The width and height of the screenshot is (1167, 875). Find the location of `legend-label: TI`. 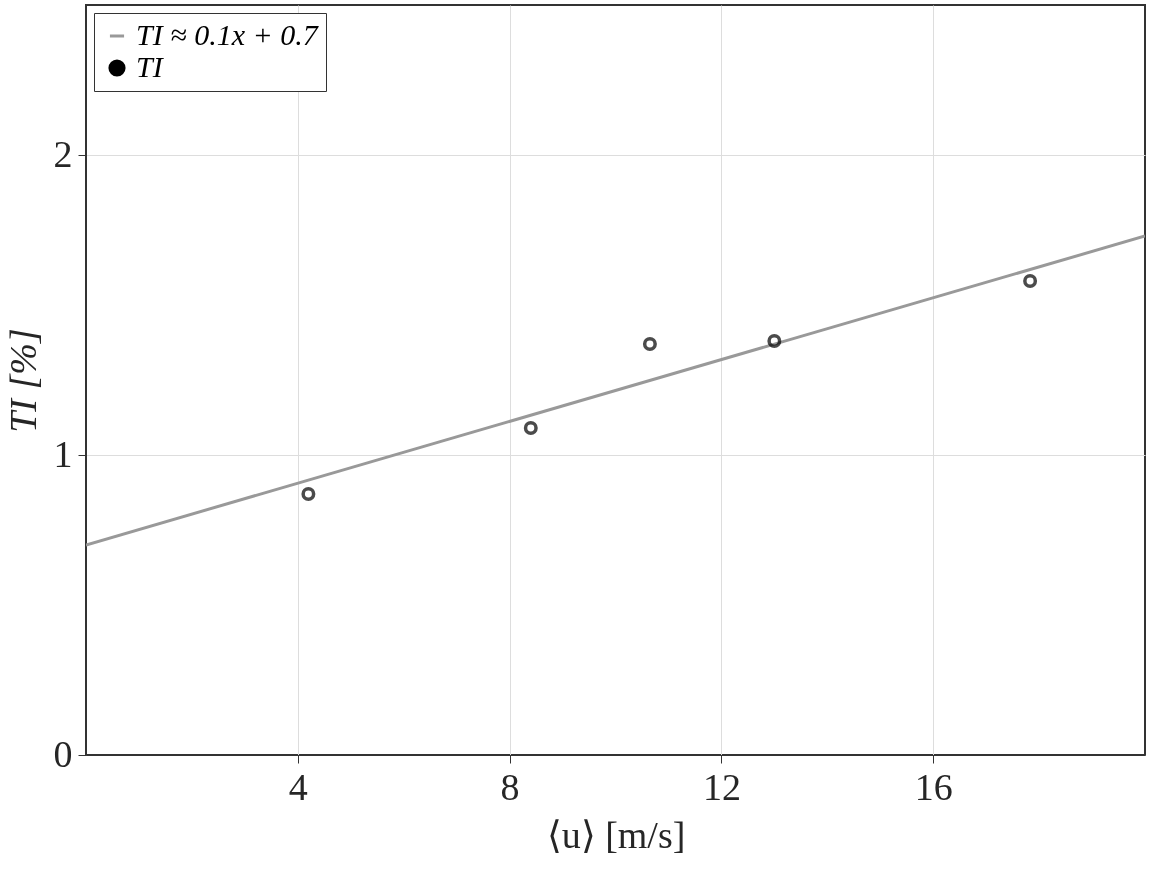

legend-label: TI is located at coordinates (150, 66).